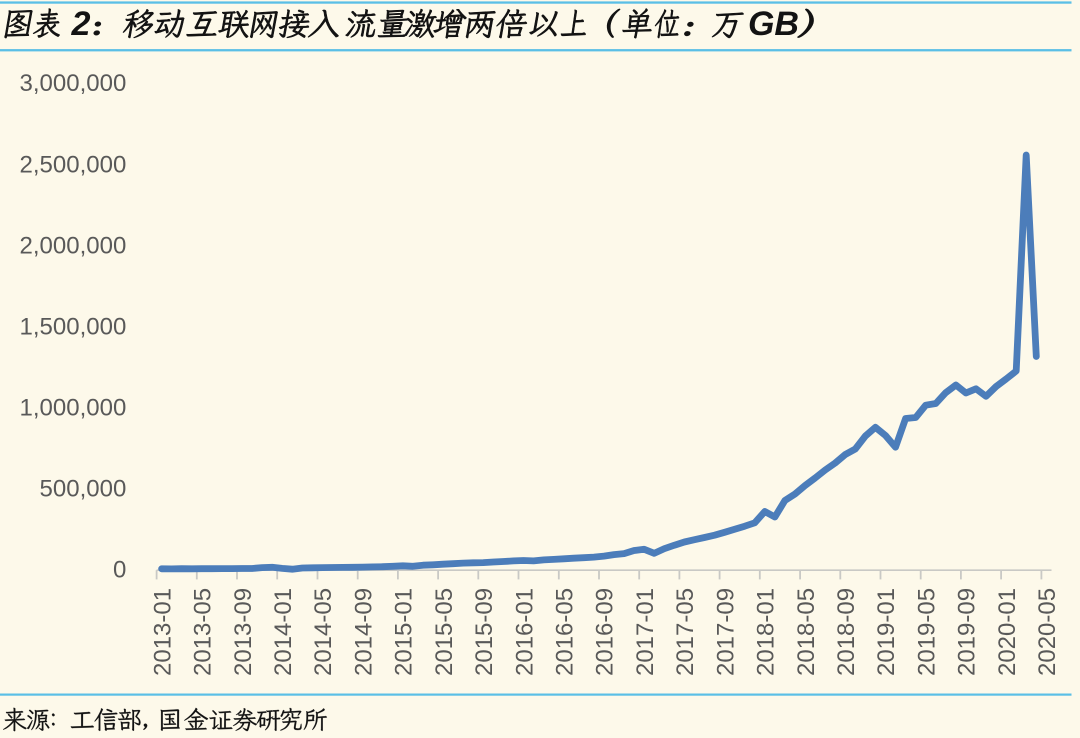  What do you see at coordinates (444, 632) in the screenshot?
I see `svg-text: 2015-05` at bounding box center [444, 632].